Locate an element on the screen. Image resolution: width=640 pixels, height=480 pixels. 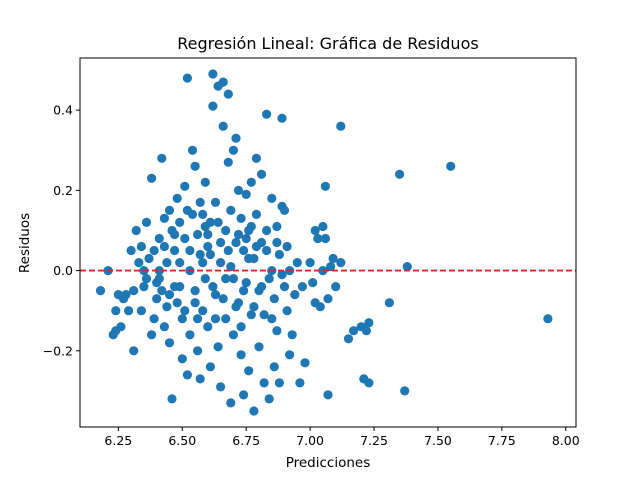
x-axis-ticks: 6.25 6.50 6.75 7.00 7.25 7.50 7.75 8.00 is located at coordinates (342, 437).